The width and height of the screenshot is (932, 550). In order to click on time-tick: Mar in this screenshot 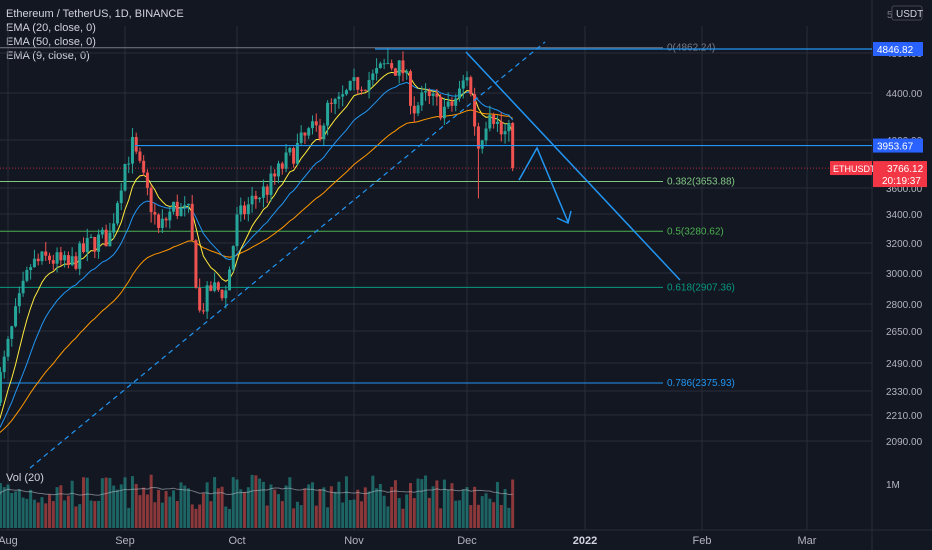, I will do `click(807, 541)`.